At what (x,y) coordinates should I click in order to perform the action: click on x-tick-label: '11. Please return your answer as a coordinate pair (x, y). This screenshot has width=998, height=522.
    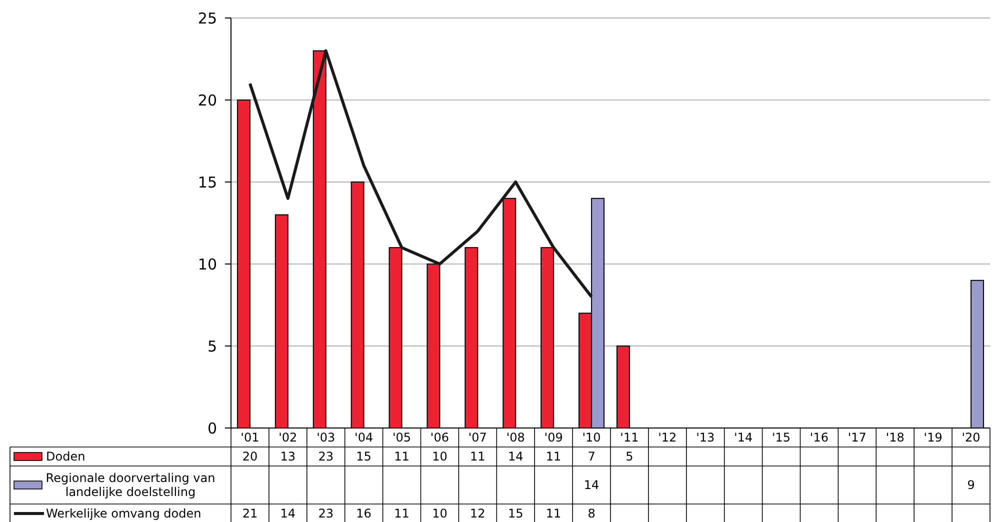
    Looking at the image, I should click on (629, 437).